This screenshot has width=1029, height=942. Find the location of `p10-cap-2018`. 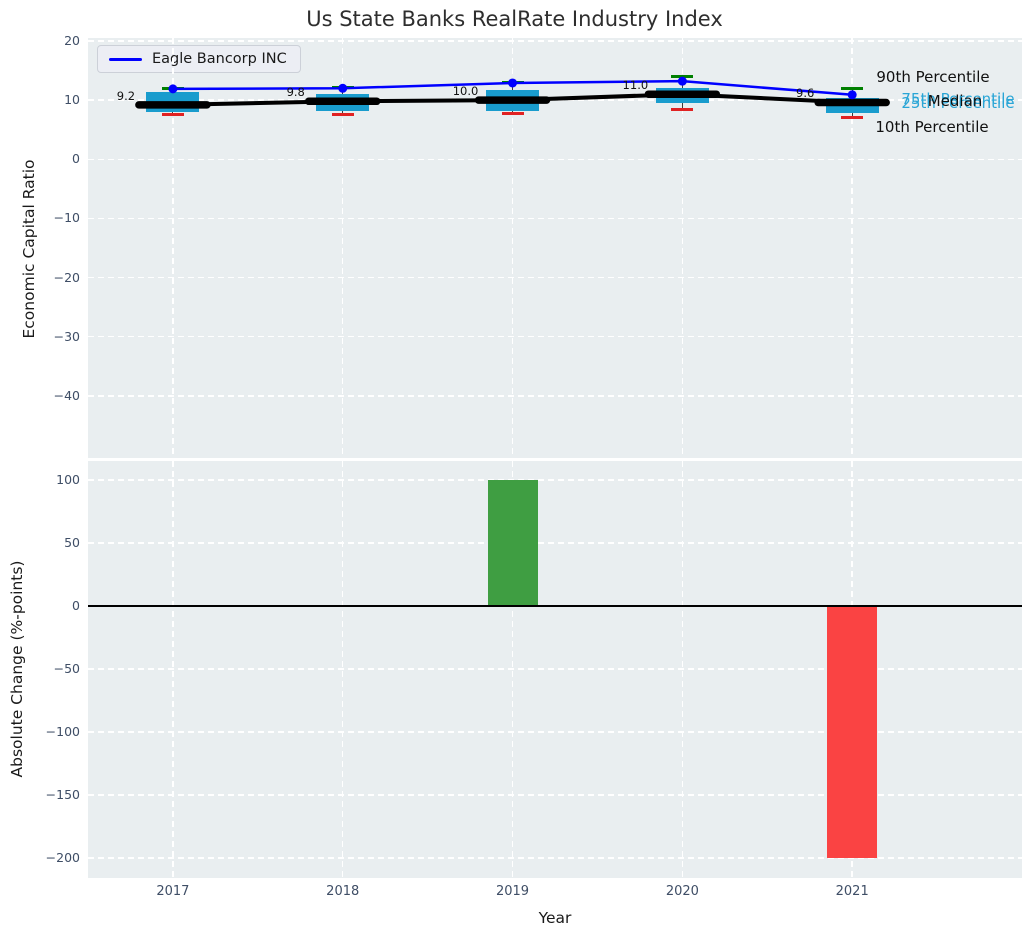

p10-cap-2018 is located at coordinates (342, 115).